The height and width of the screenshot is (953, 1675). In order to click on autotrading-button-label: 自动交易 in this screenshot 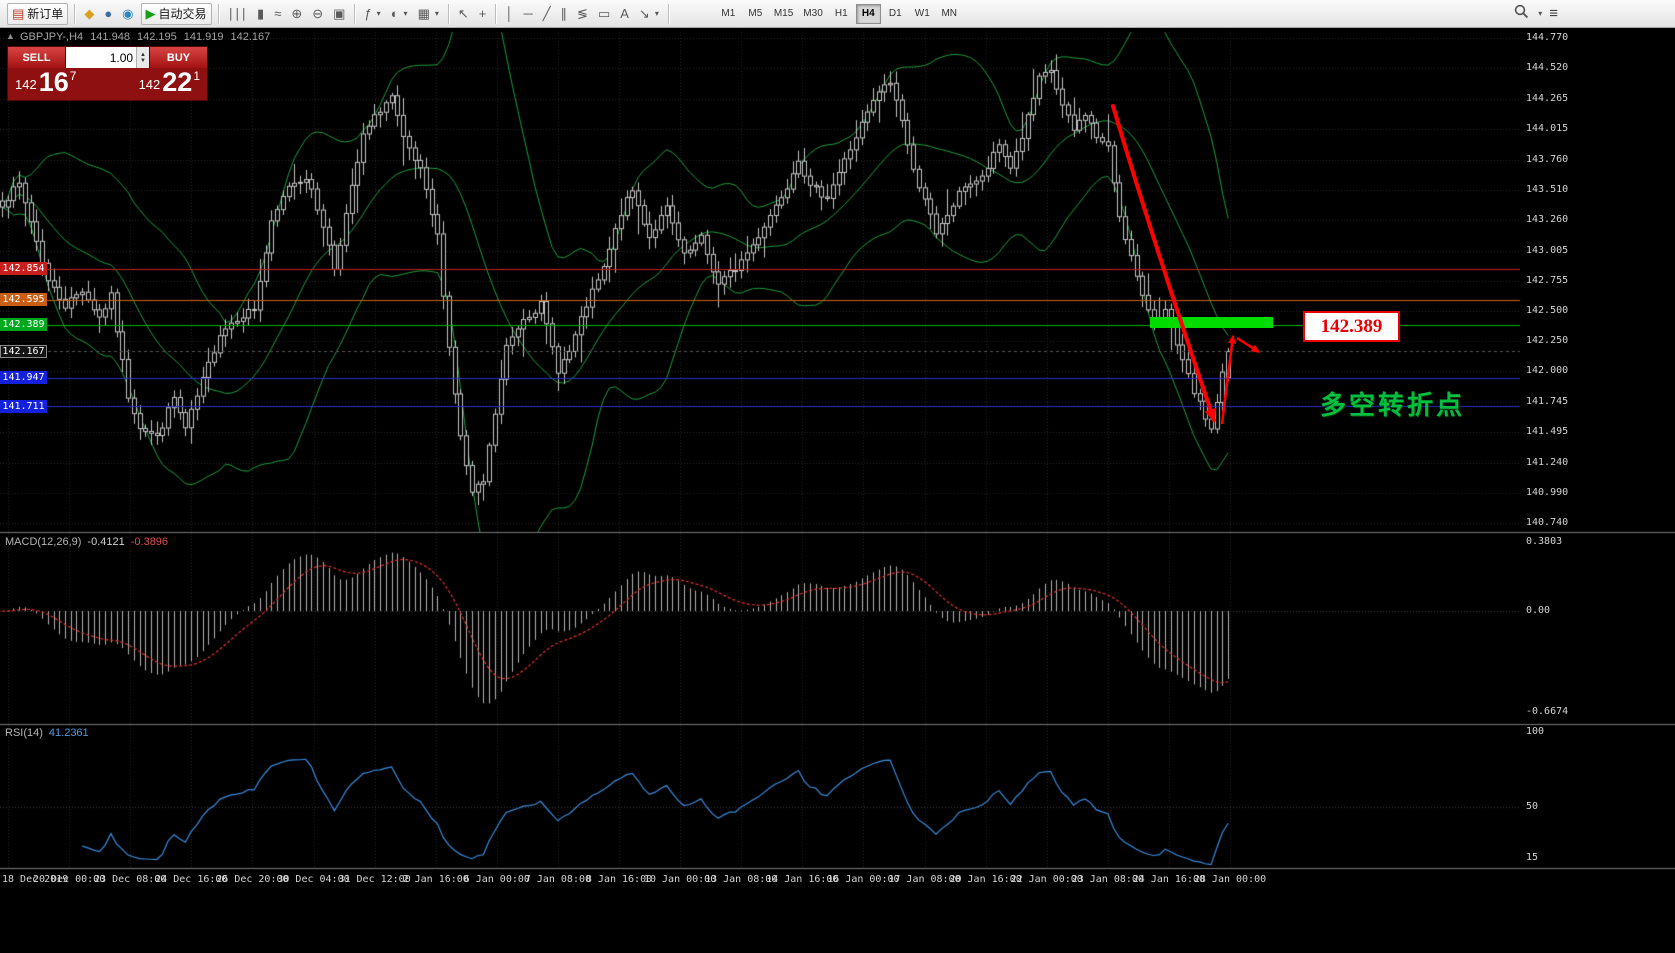, I will do `click(182, 14)`.